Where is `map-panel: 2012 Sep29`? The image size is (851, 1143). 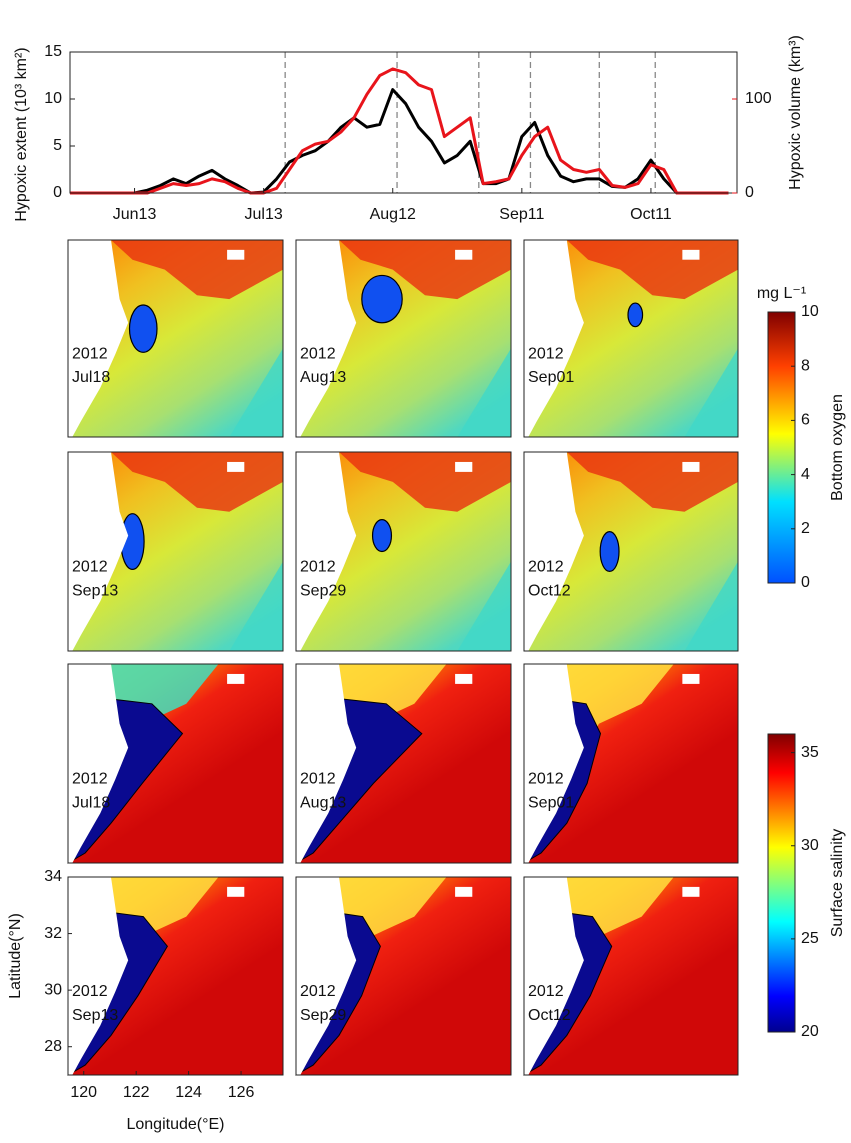
map-panel: 2012 Sep29 is located at coordinates (403, 551).